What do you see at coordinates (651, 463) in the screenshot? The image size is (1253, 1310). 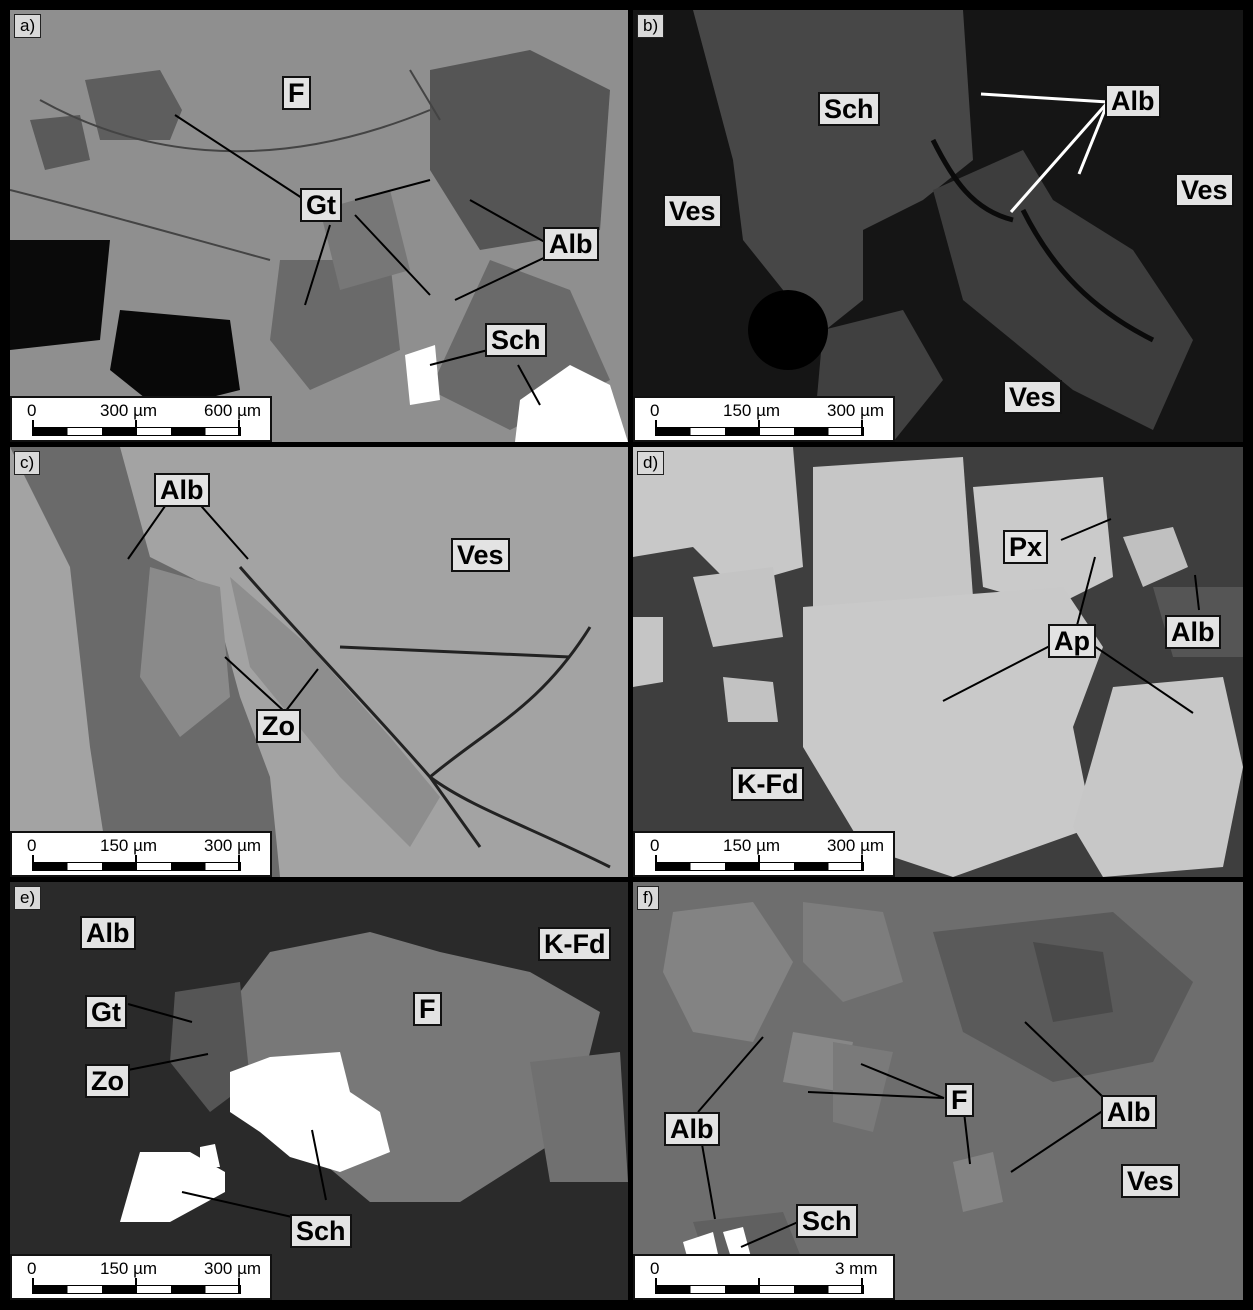 I see `panel-d-label: d)` at bounding box center [651, 463].